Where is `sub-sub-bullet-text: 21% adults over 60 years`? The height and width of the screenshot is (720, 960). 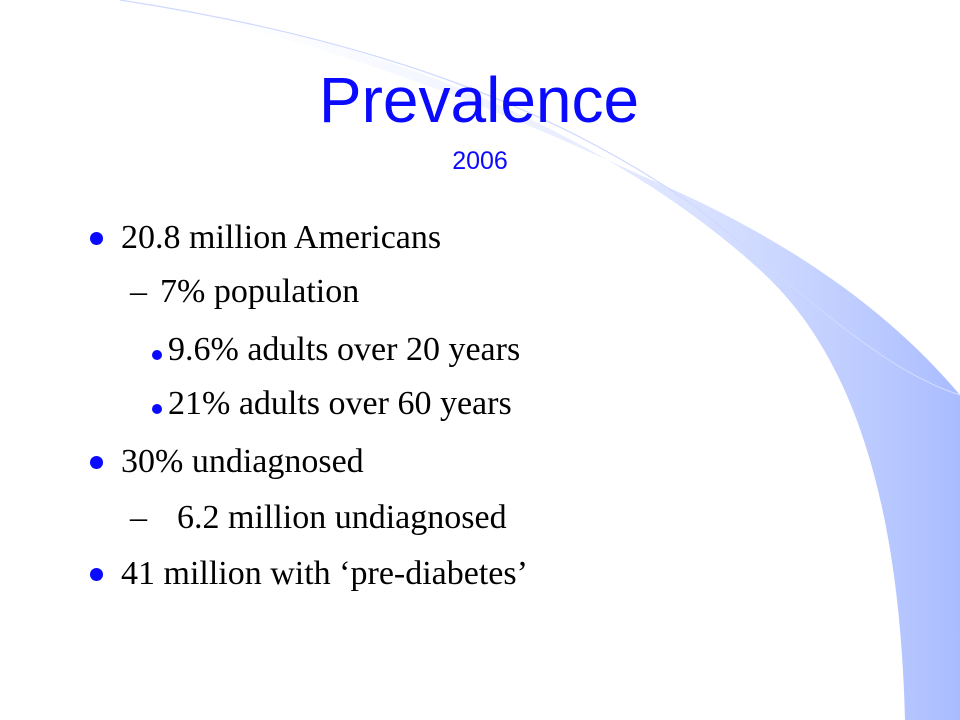
sub-sub-bullet-text: 21% adults over 60 years is located at coordinates (340, 403).